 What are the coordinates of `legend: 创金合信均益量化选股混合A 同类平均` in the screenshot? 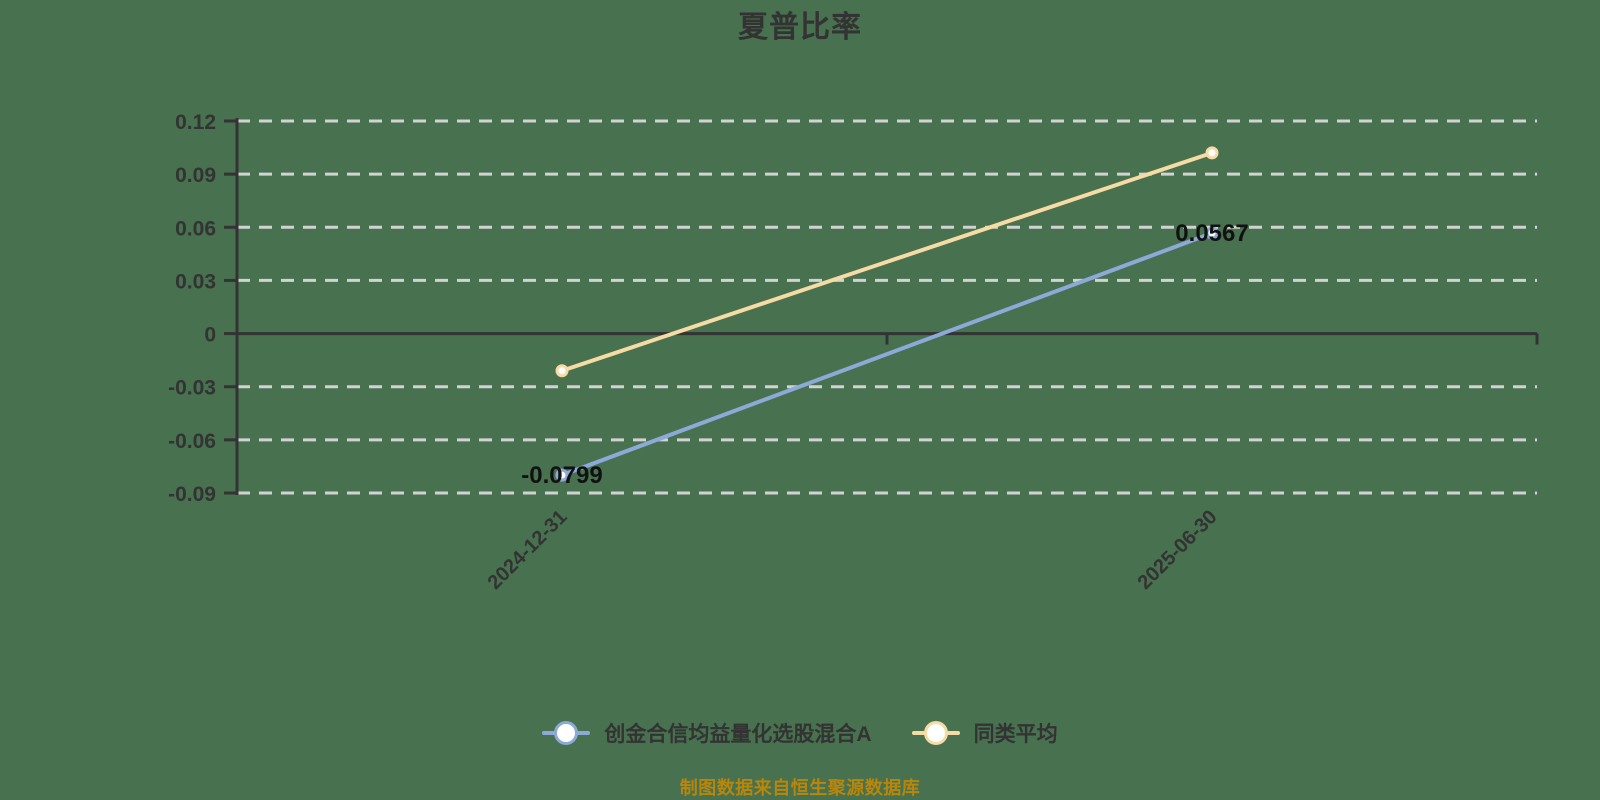 It's located at (800, 733).